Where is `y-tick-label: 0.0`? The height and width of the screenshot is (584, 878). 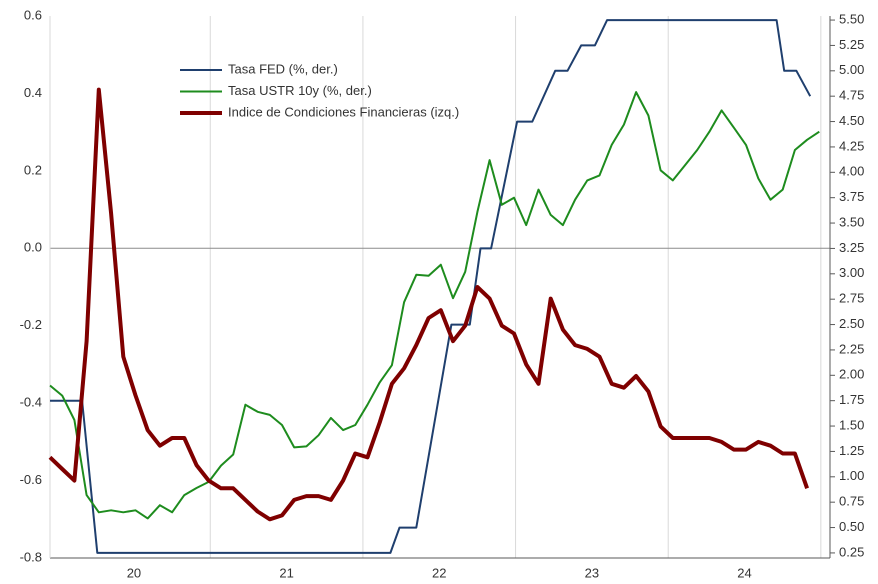
y-tick-label: 0.0 is located at coordinates (33, 247).